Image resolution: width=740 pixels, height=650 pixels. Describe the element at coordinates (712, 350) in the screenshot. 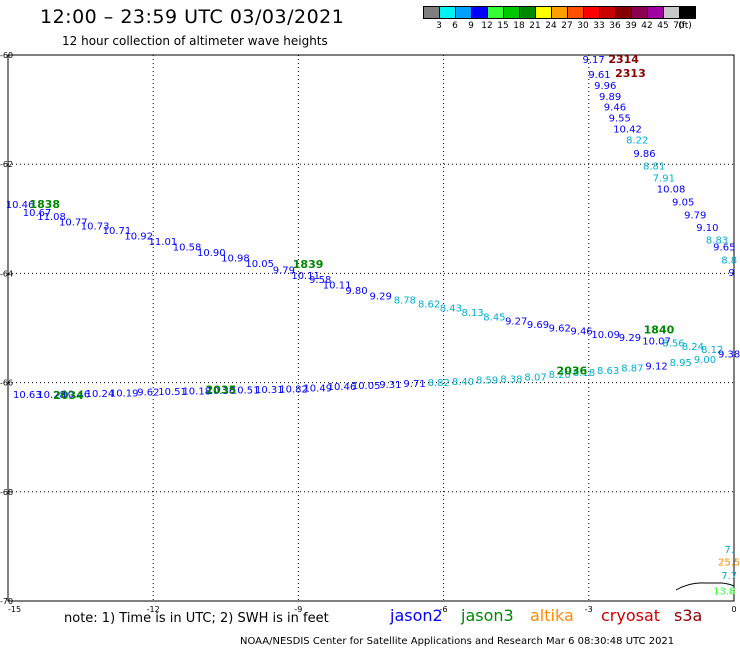

I see `data-label: 8.12` at that location.